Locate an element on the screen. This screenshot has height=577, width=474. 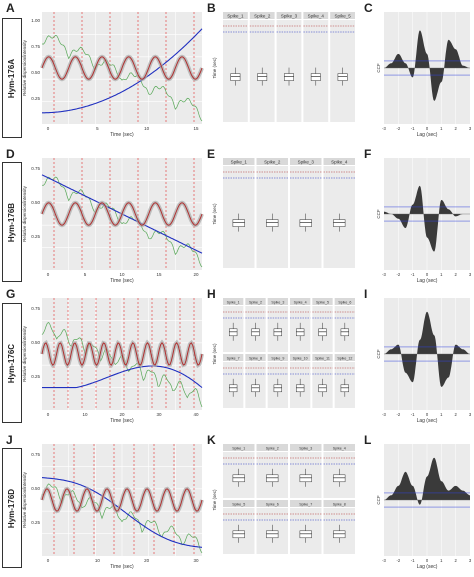
panel-letter-i: I is located at coordinates (366, 294).